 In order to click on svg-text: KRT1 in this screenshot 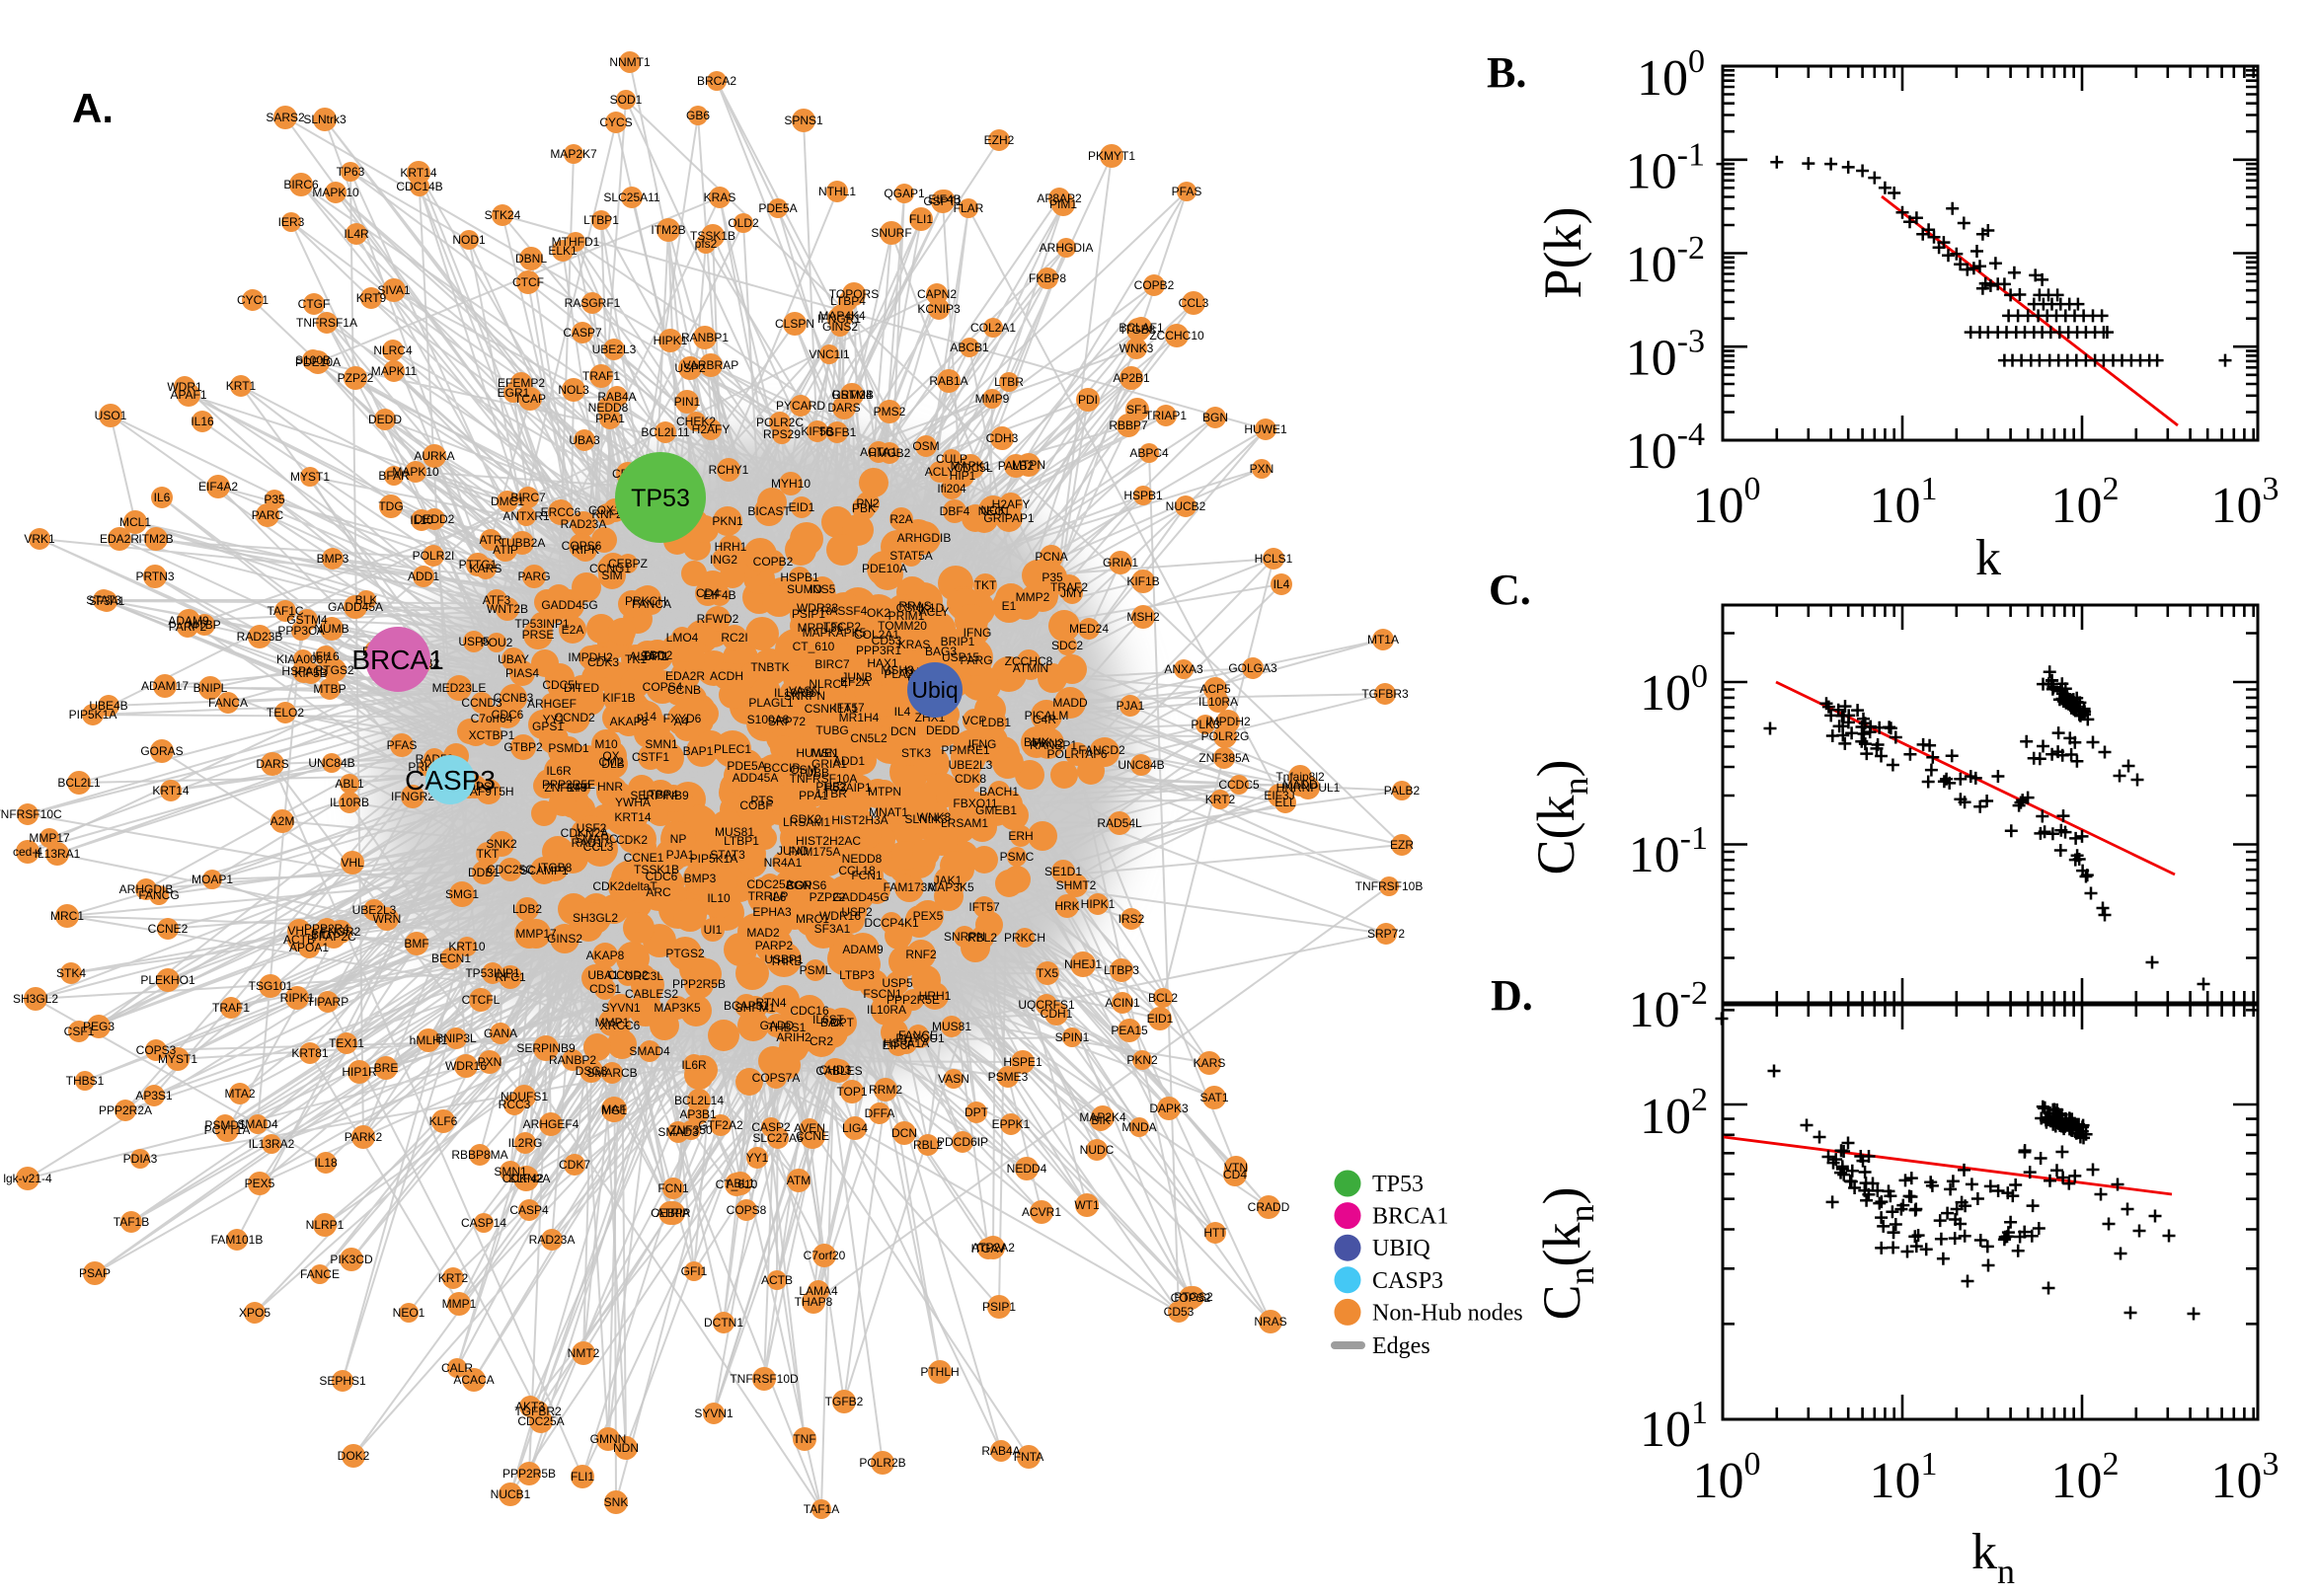, I will do `click(241, 386)`.